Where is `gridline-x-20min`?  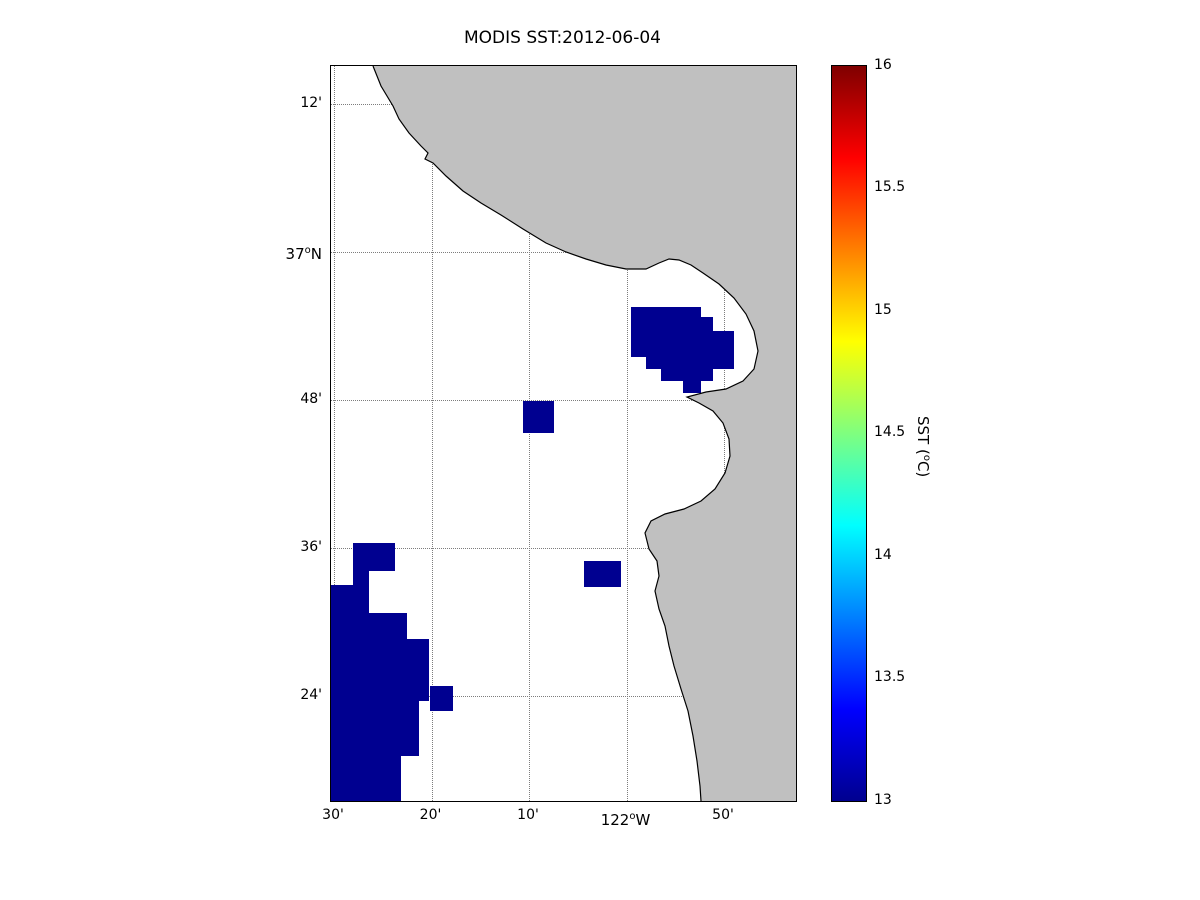 gridline-x-20min is located at coordinates (432, 433).